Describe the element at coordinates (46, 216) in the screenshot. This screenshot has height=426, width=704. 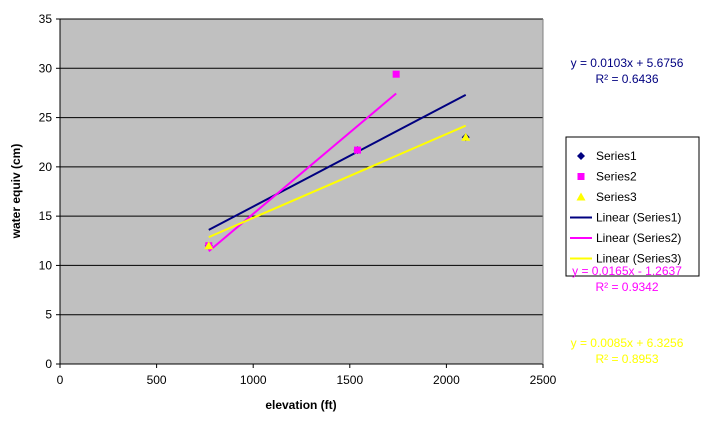
I see `y-tick-label: 15` at that location.